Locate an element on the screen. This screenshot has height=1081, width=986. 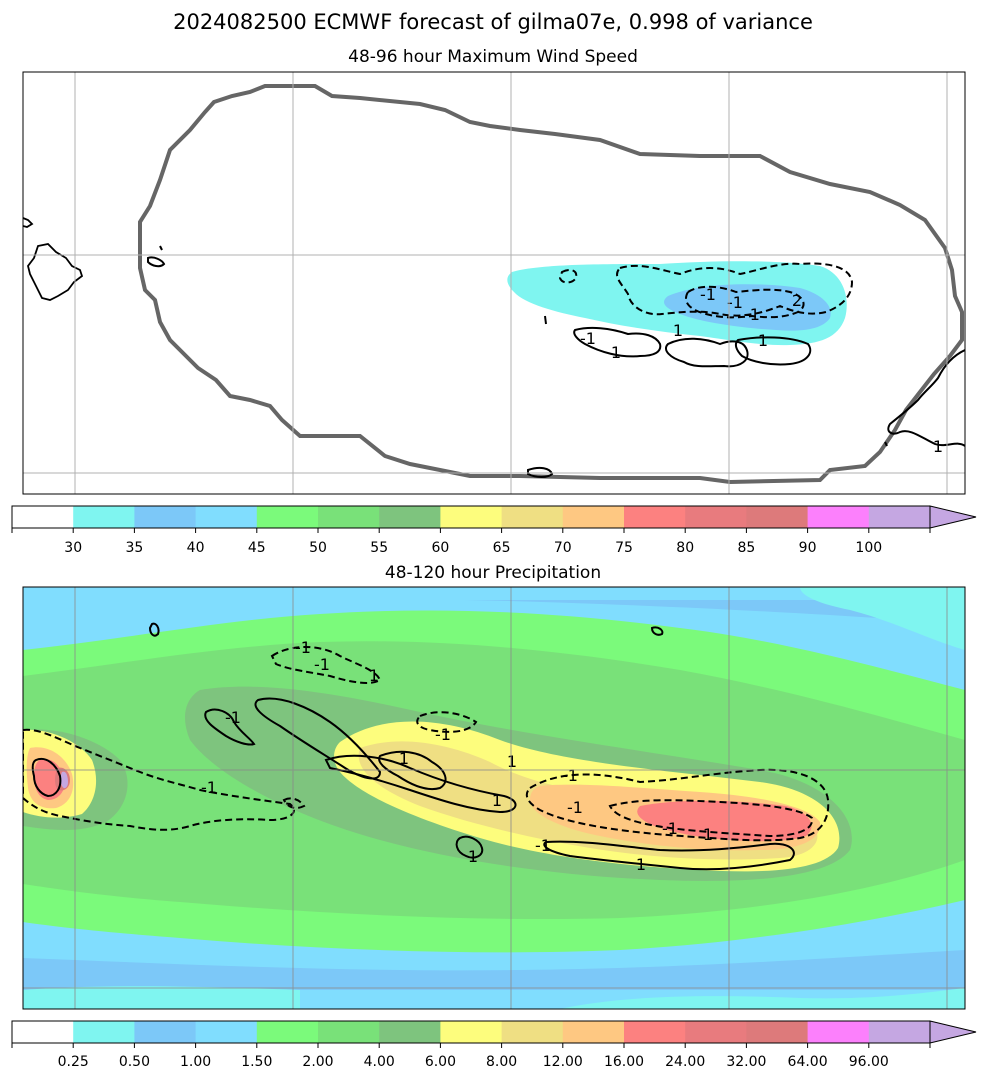
colorbar-tick-label: 2.00 is located at coordinates (317, 1062).